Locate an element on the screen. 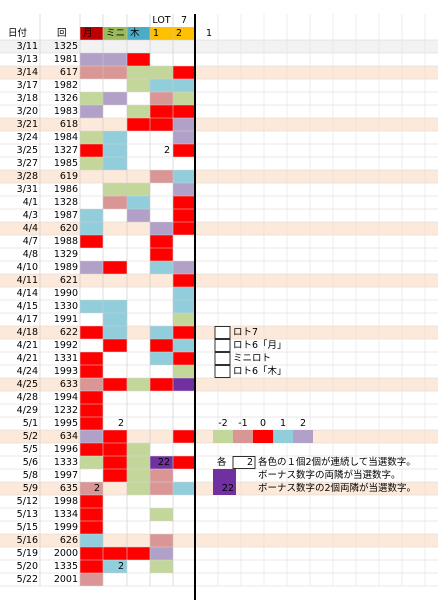  draw-number: 1326 is located at coordinates (66, 98).